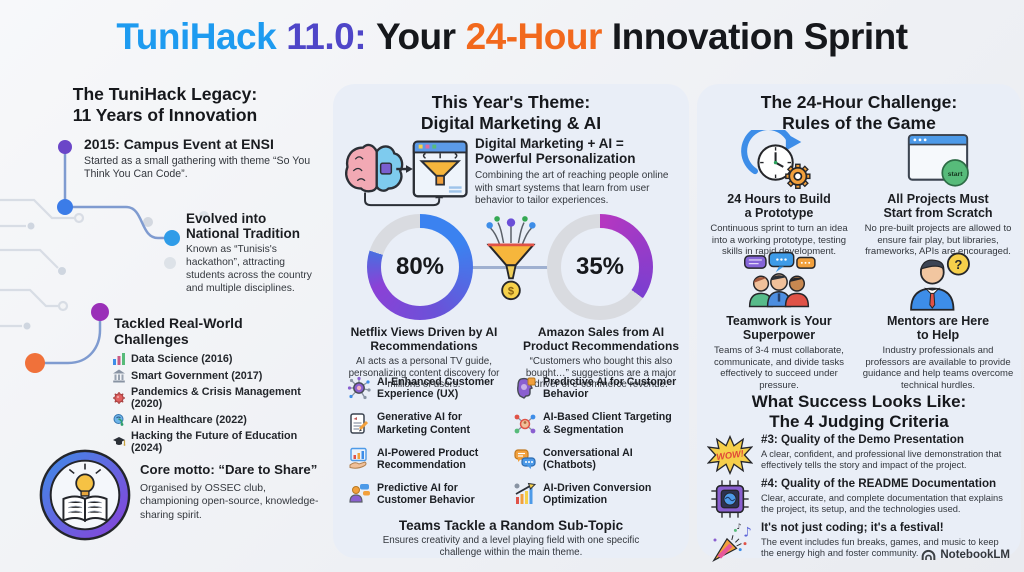 This screenshot has width=1024, height=572. Describe the element at coordinates (182, 359) in the screenshot. I see `list-item-label: Data Science (2016)` at that location.